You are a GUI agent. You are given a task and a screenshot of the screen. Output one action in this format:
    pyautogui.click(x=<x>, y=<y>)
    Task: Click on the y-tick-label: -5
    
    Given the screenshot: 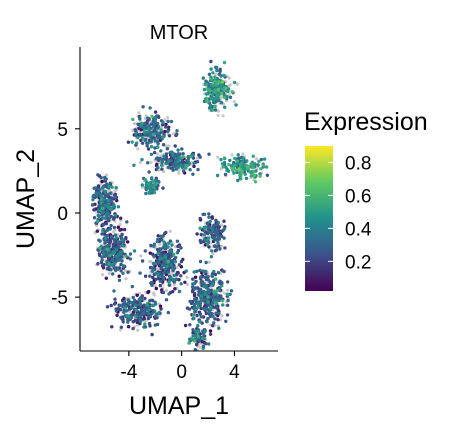 What is the action you would take?
    pyautogui.click(x=59, y=298)
    